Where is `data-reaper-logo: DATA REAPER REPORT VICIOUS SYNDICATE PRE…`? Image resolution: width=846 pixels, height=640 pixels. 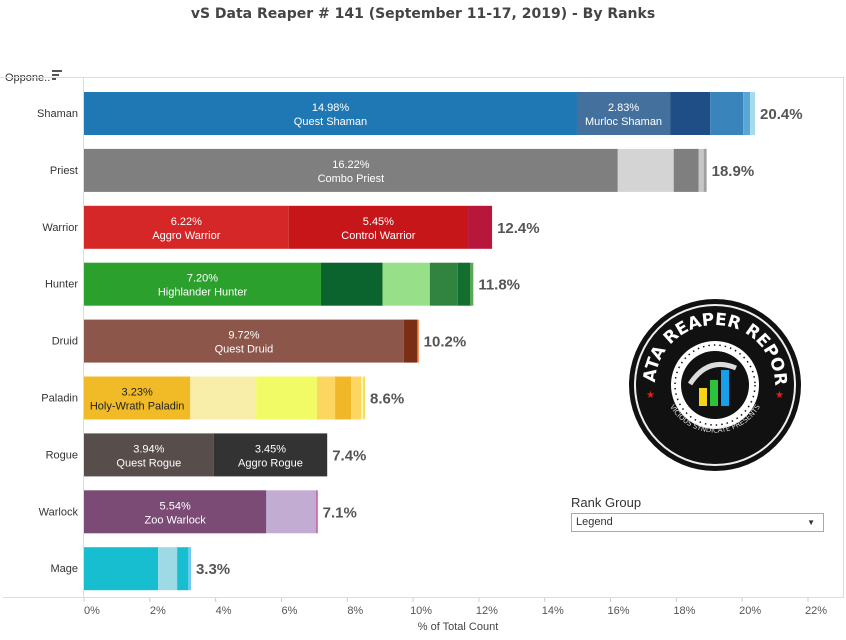
data-reaper-logo: DATA REAPER REPORT VICIOUS SYNDICATE PRE… is located at coordinates (714, 384).